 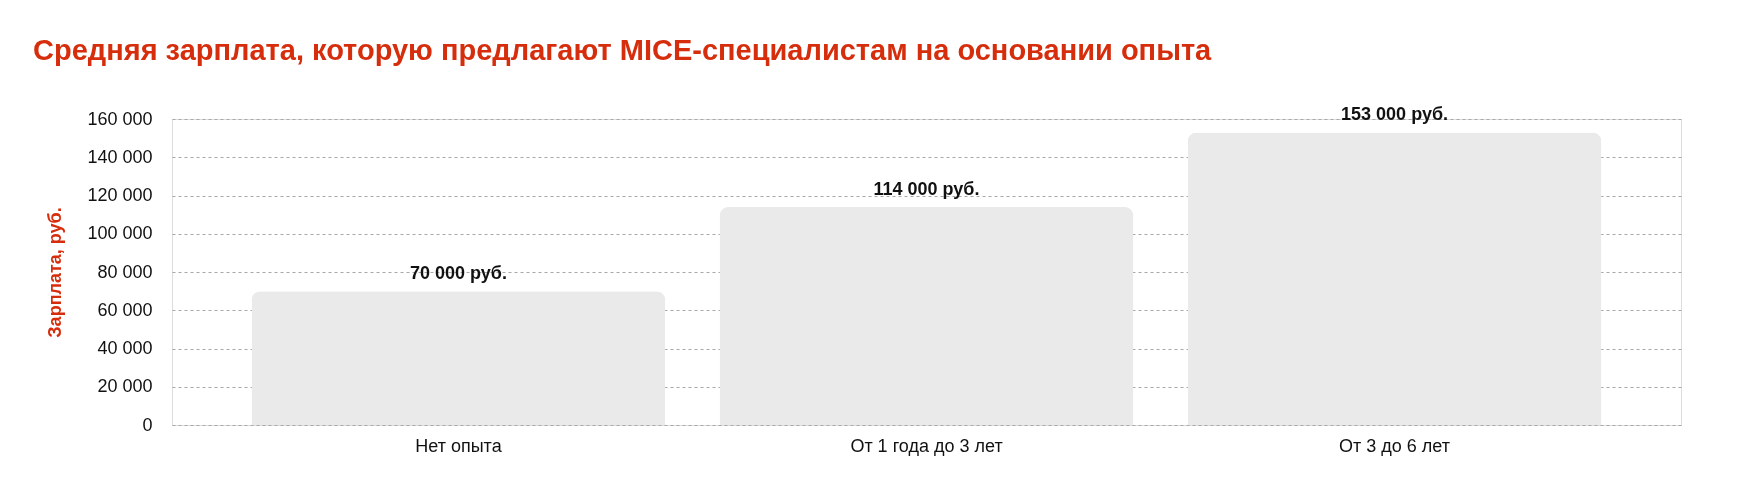 What do you see at coordinates (623, 50) in the screenshot?
I see `chart-title: Средняя зарплата, которую предлагают MICE-специалистам на основании опыта` at bounding box center [623, 50].